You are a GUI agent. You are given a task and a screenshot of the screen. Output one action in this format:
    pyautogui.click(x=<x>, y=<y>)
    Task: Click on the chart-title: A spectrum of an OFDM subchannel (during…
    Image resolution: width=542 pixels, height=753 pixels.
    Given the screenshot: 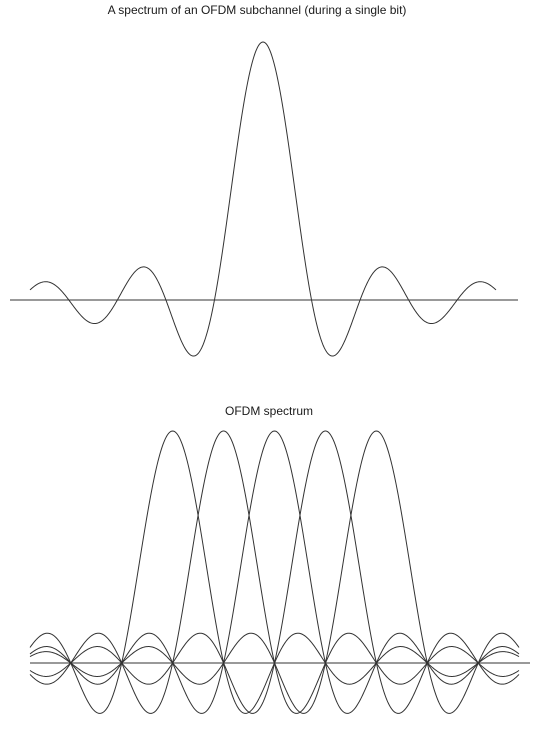 What is the action you would take?
    pyautogui.click(x=257, y=10)
    